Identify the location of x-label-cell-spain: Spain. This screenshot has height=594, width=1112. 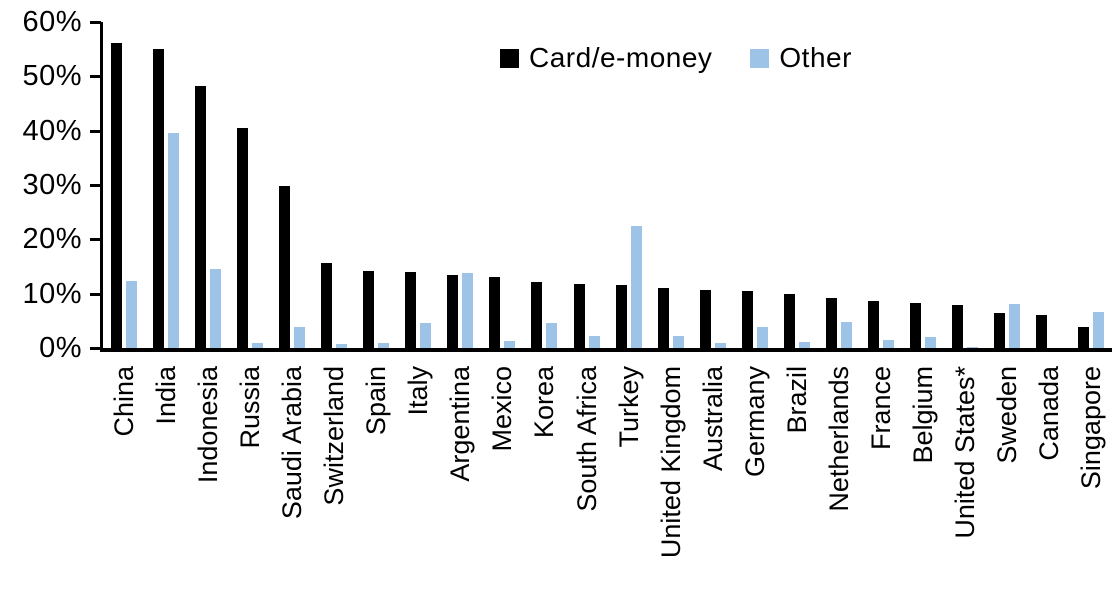
(376, 477).